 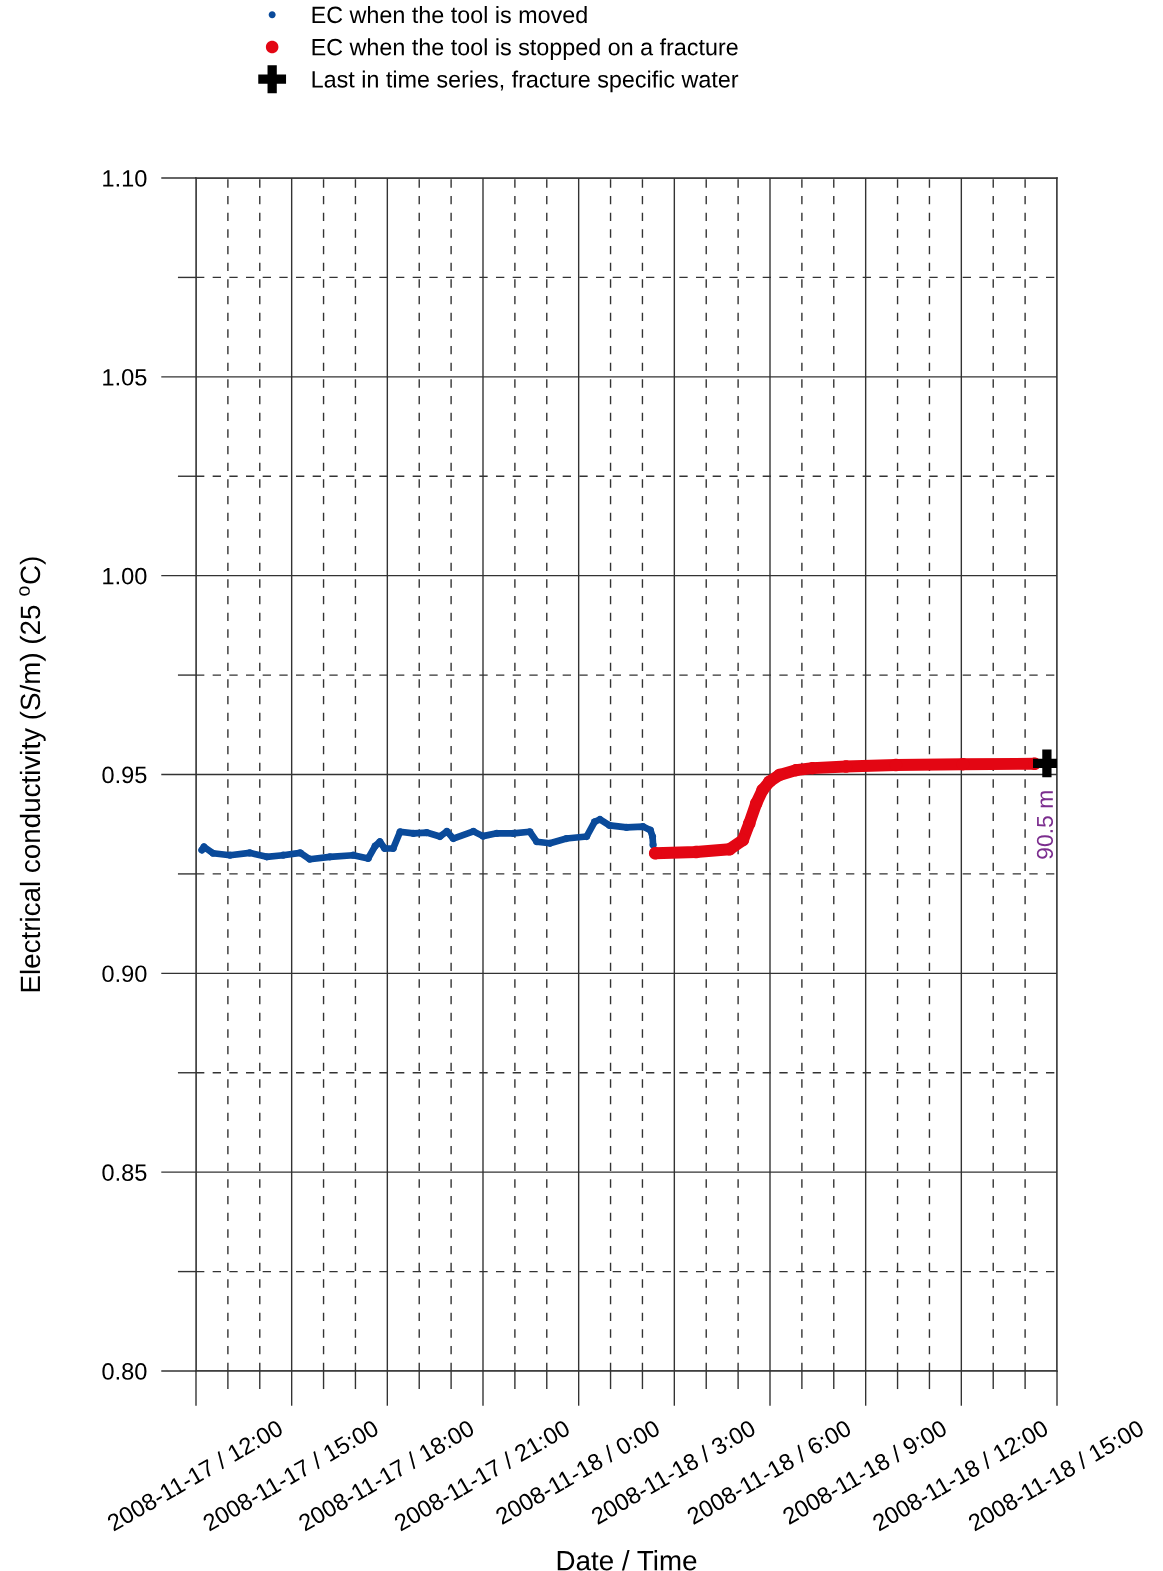 What do you see at coordinates (32, 774) in the screenshot?
I see `y-axis-title: Electrical conductivity (S/m) (25 $^{o}$C)` at bounding box center [32, 774].